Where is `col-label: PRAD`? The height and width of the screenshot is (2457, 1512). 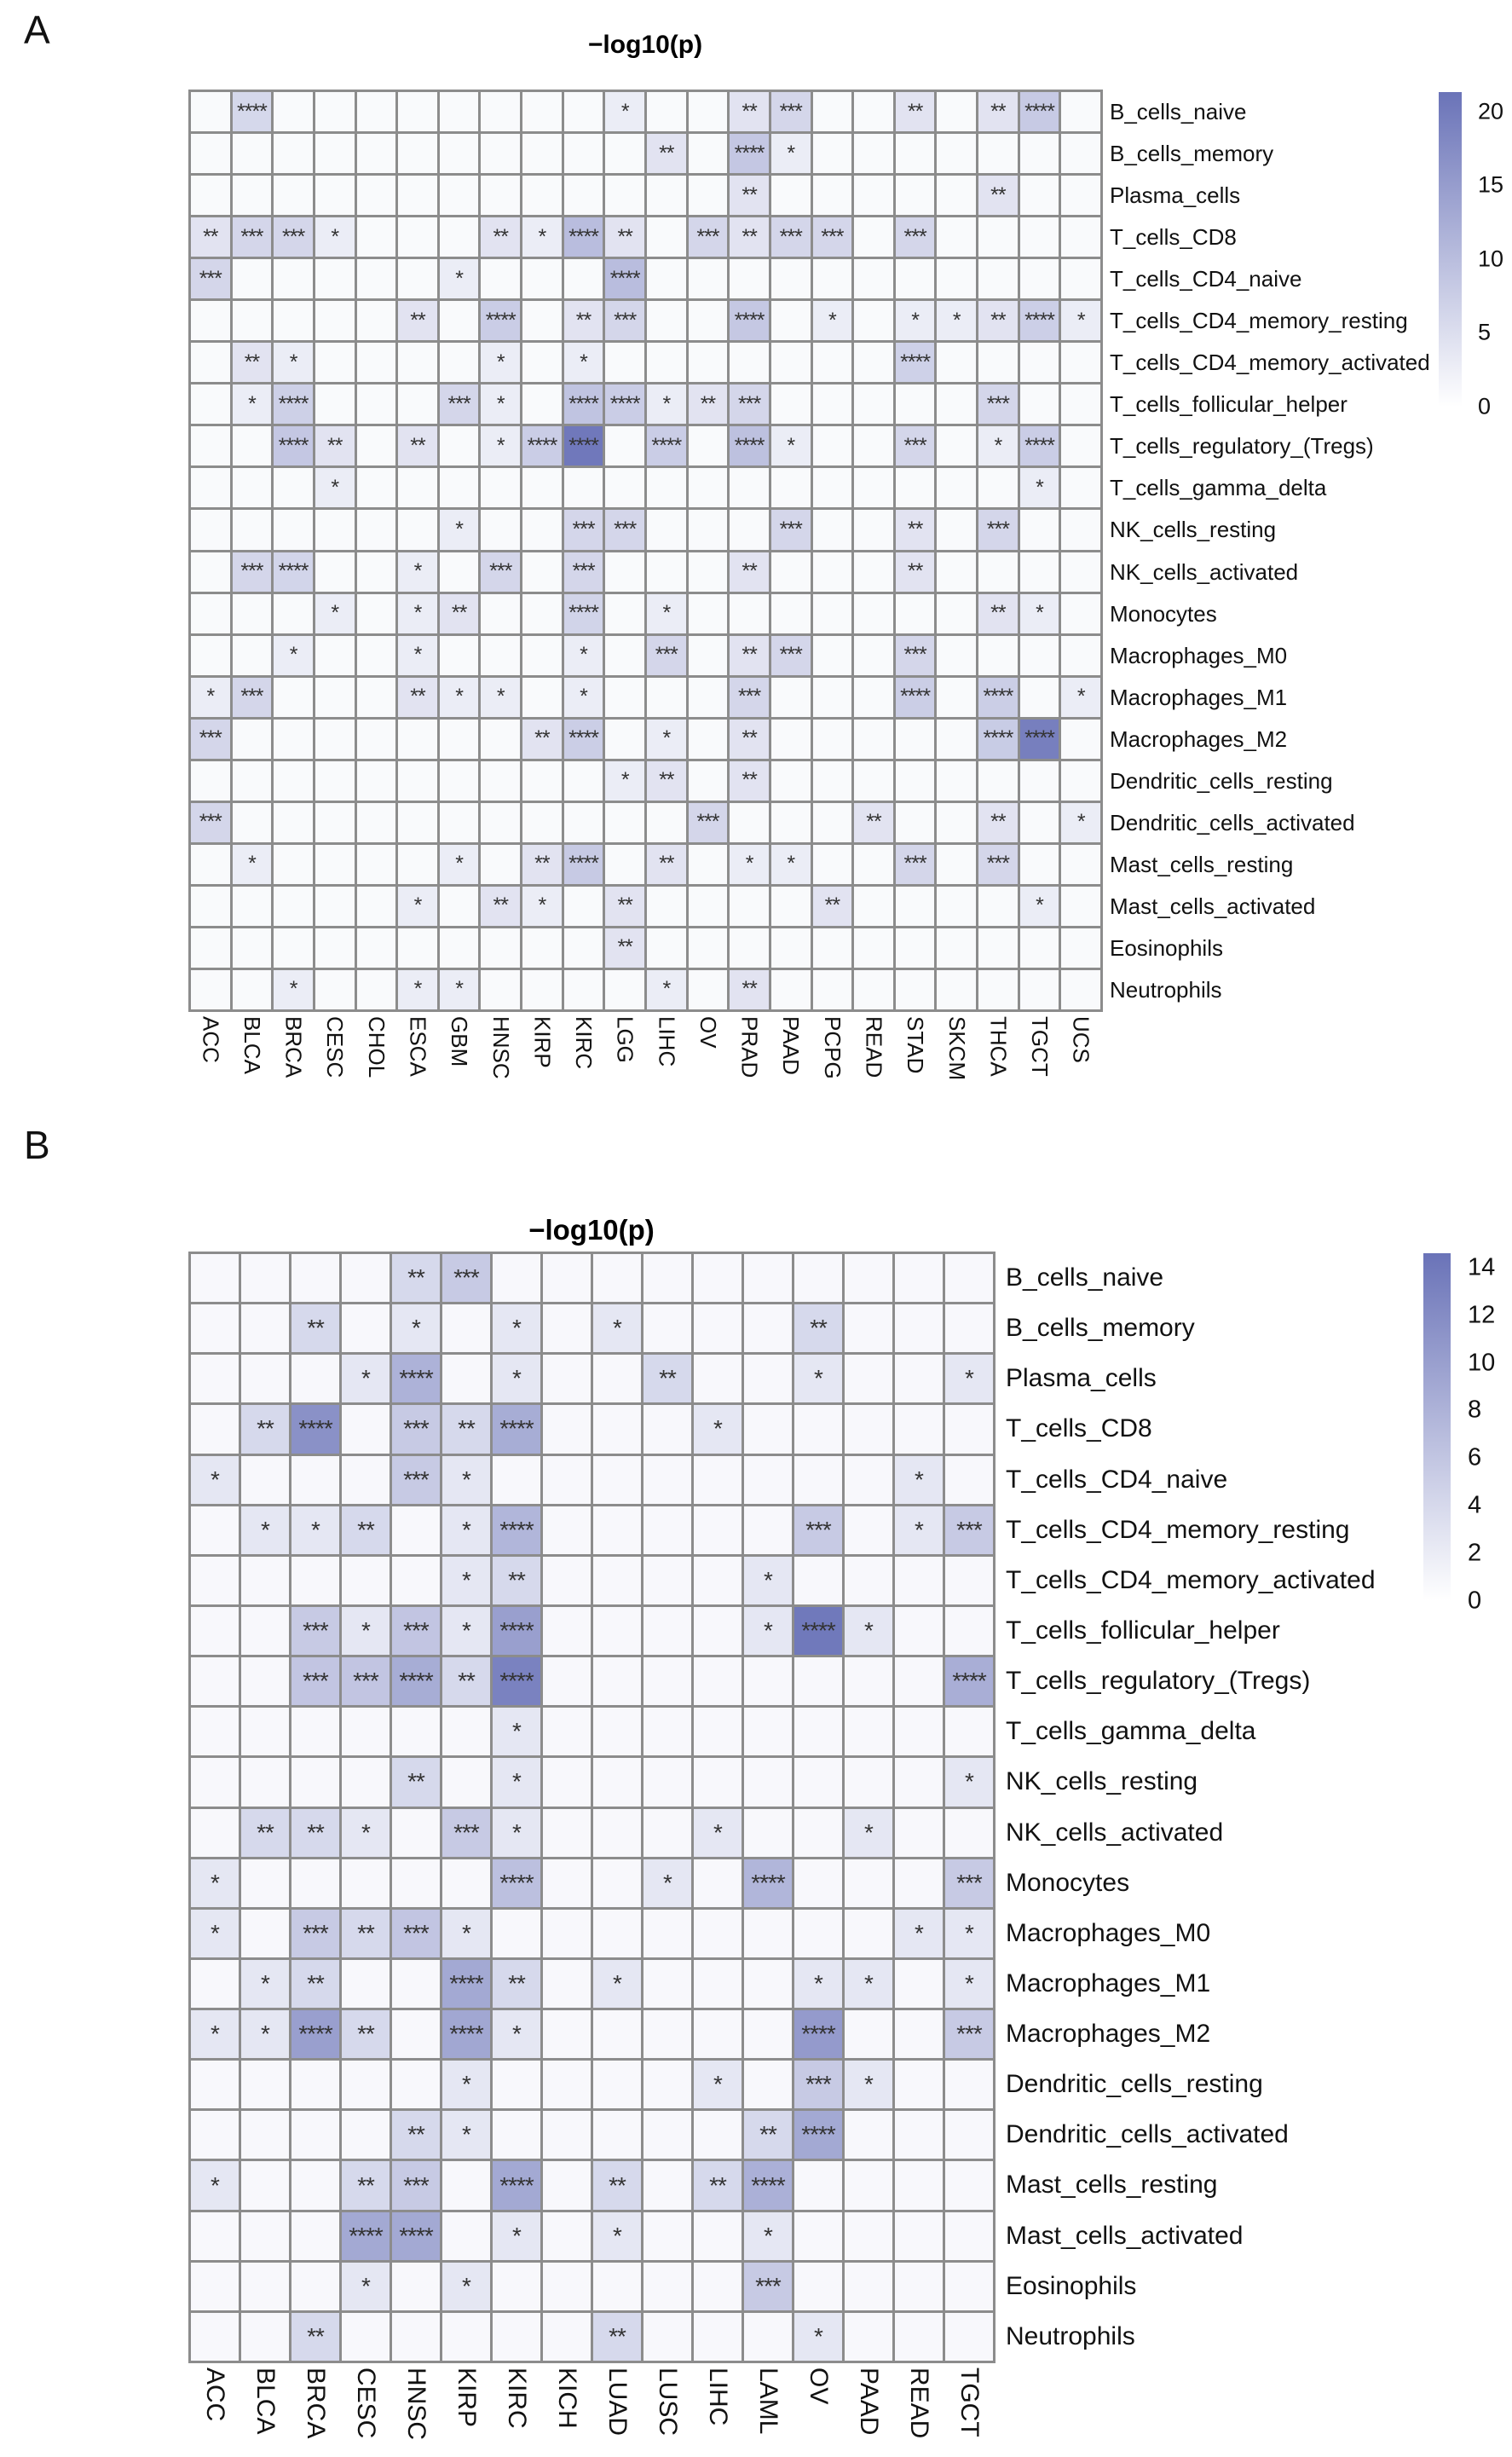 col-label: PRAD is located at coordinates (749, 1047).